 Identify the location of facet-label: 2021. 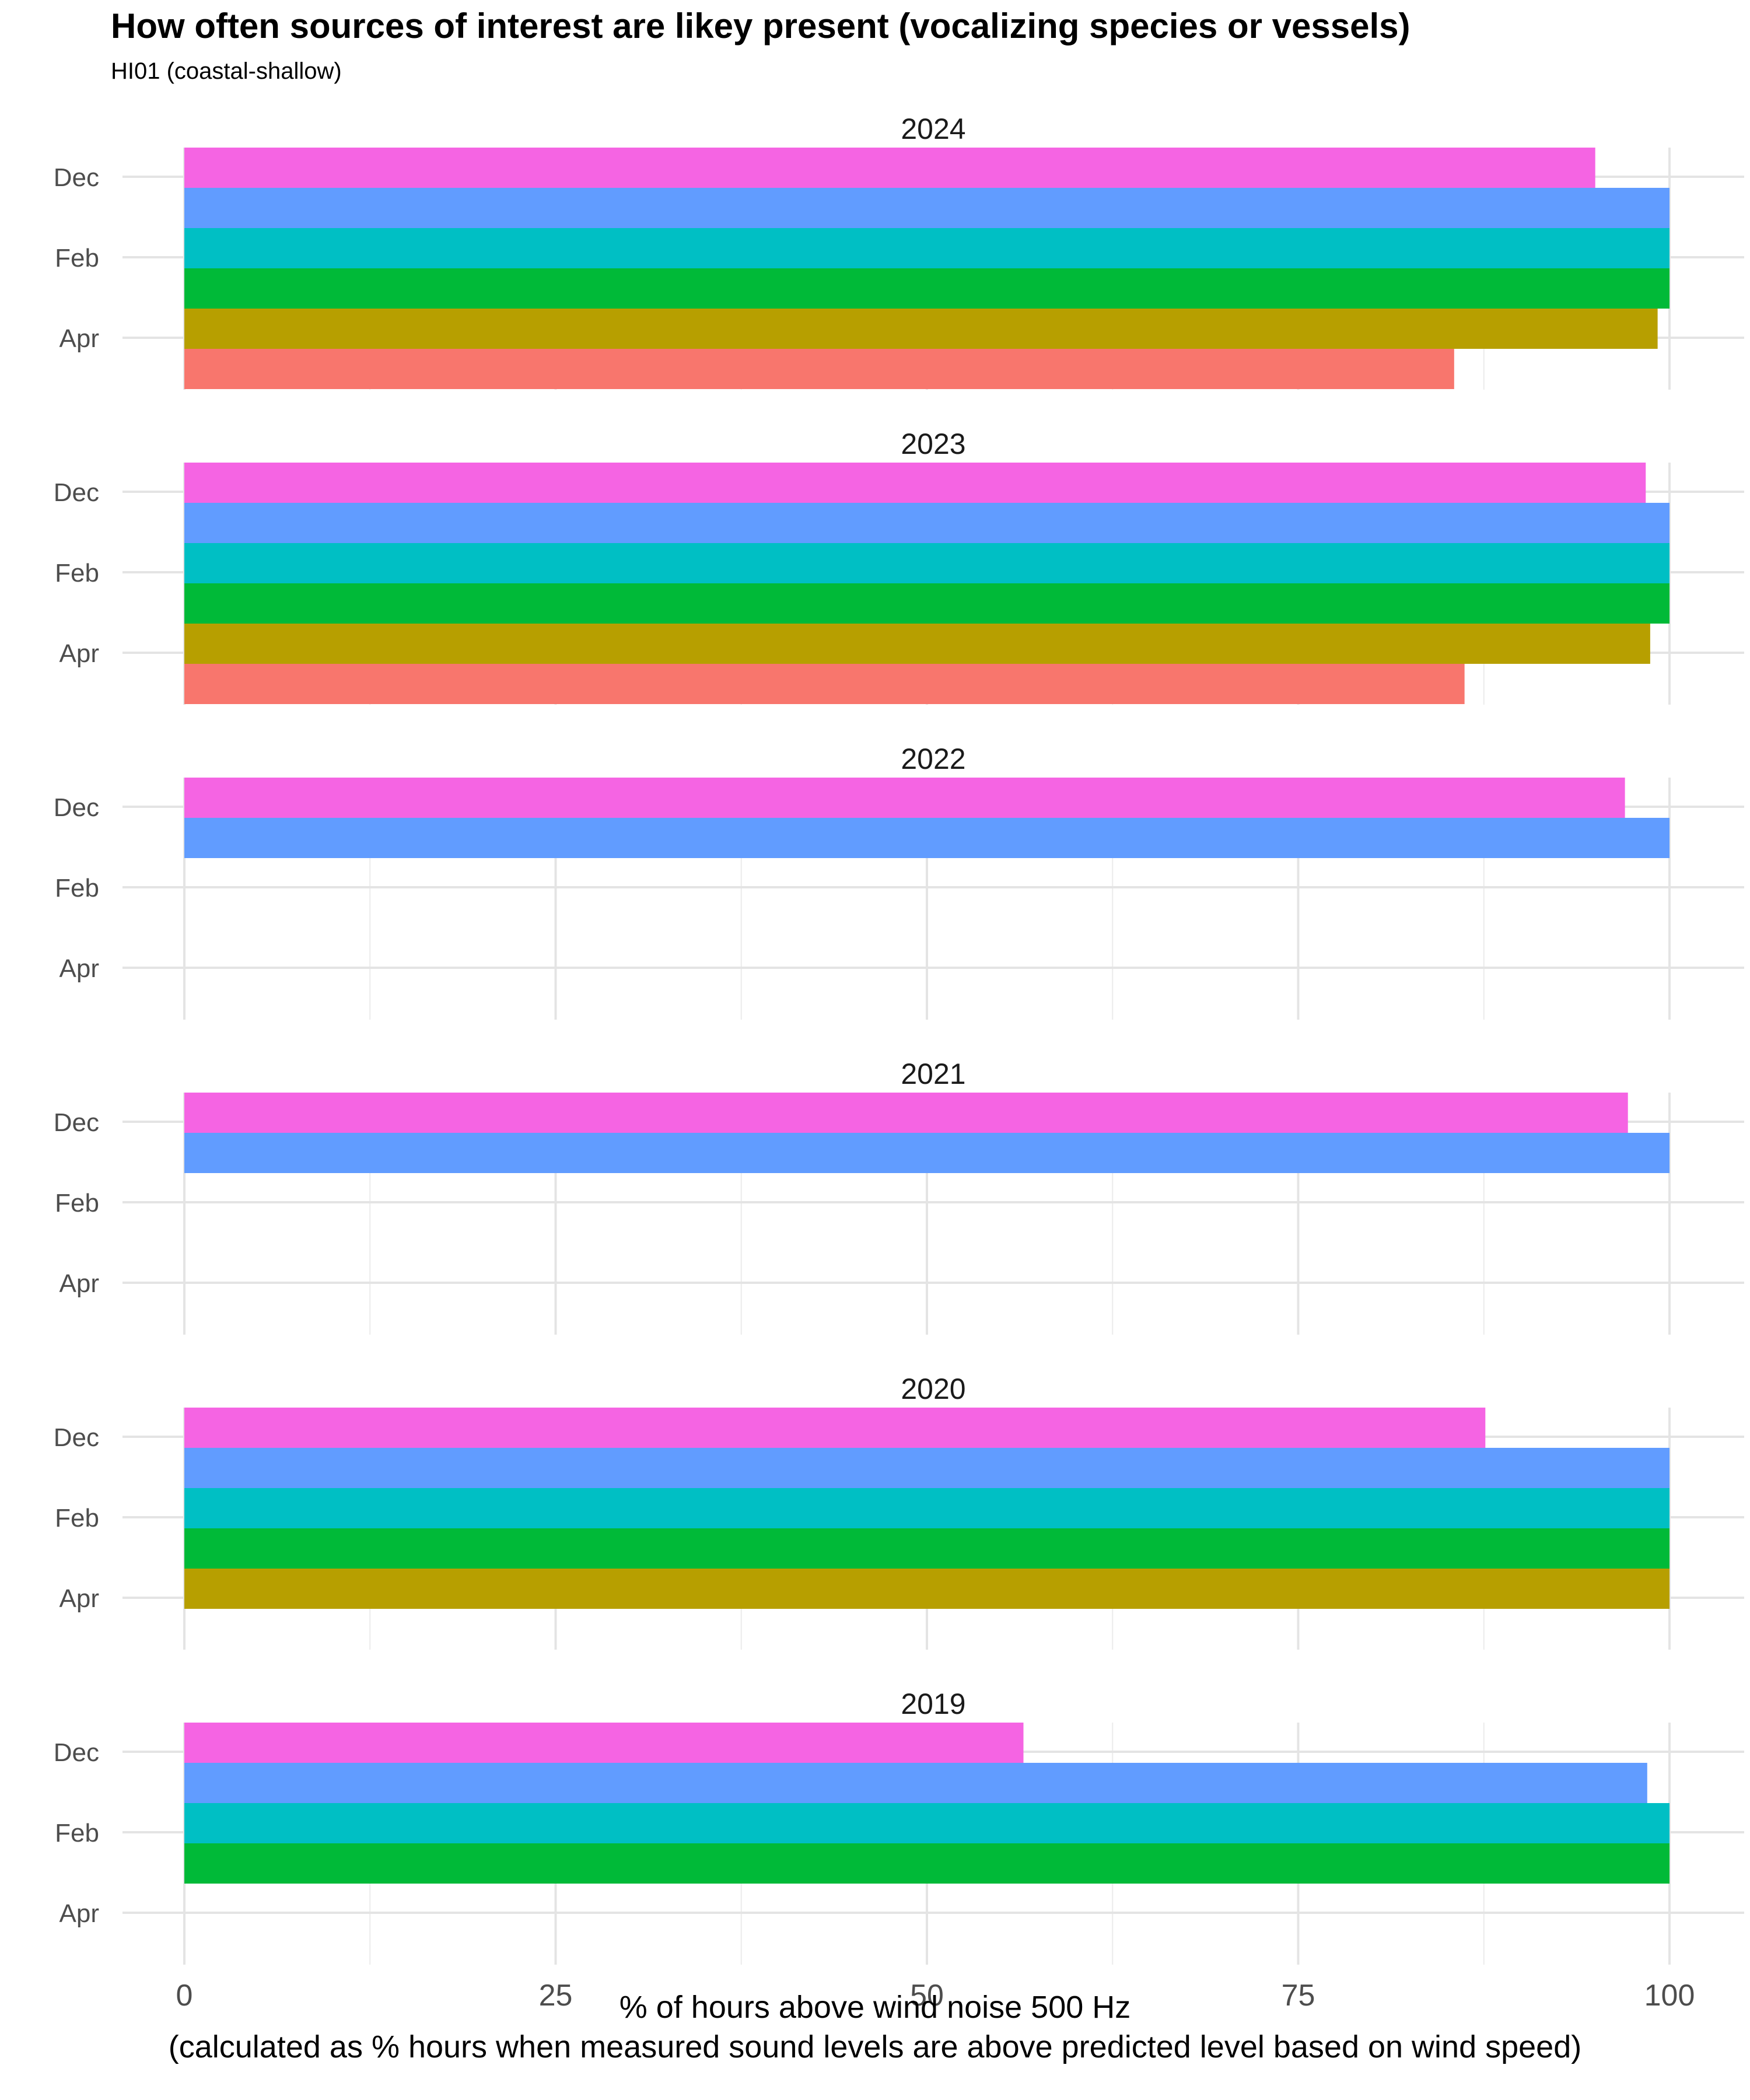
(933, 1074).